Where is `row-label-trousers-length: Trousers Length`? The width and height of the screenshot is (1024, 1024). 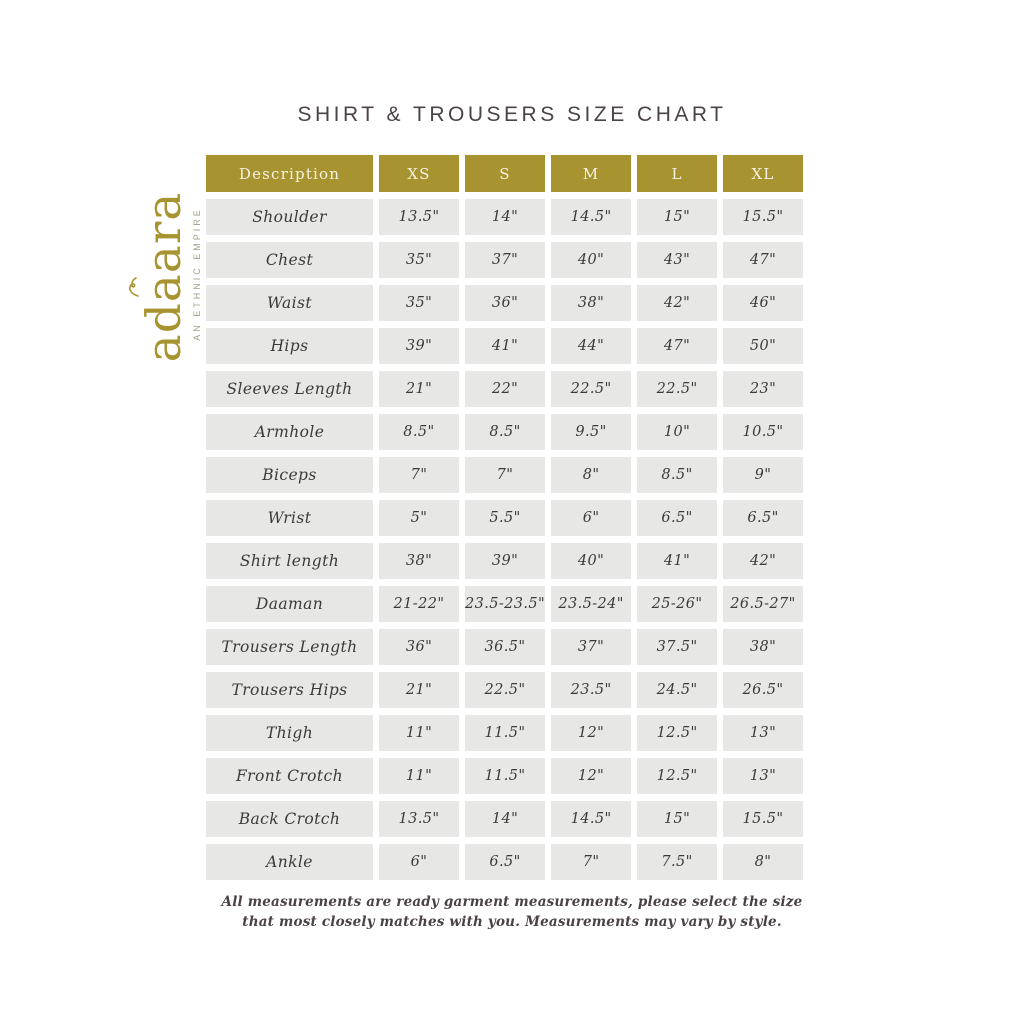 row-label-trousers-length: Trousers Length is located at coordinates (289, 647).